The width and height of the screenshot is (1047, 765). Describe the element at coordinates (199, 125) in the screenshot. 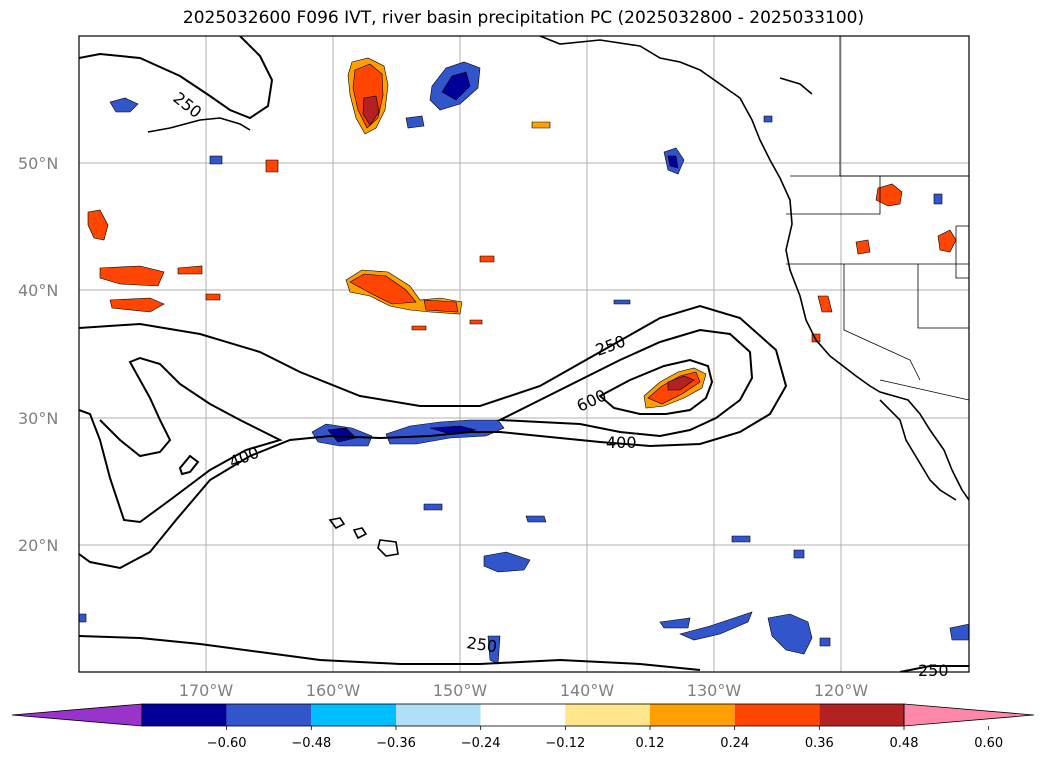

I see `aleutian-coast` at that location.